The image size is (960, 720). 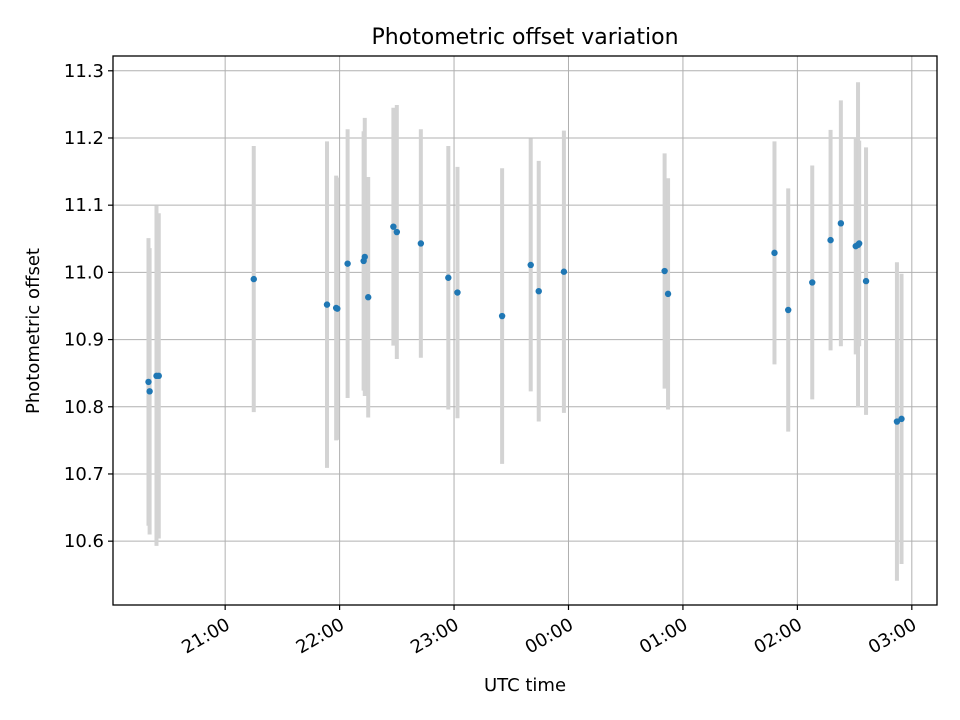 I want to click on y-axis-label: Photometric offset, so click(x=33, y=331).